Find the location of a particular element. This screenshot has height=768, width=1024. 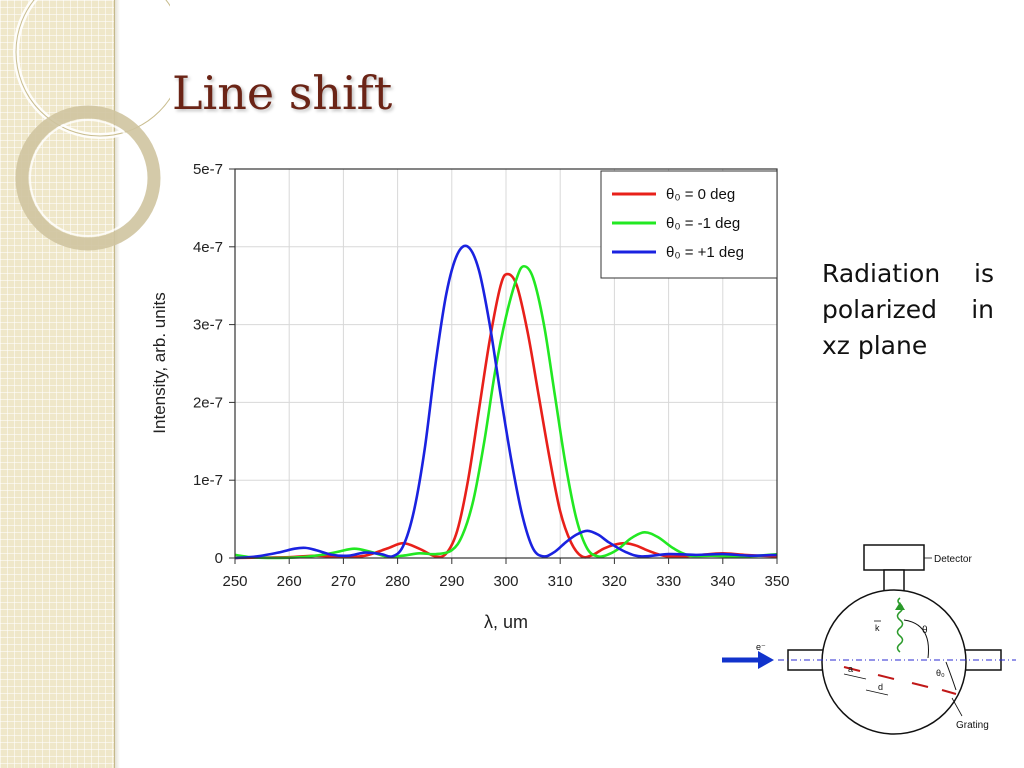

x-tick-label: 290 is located at coordinates (451, 581).